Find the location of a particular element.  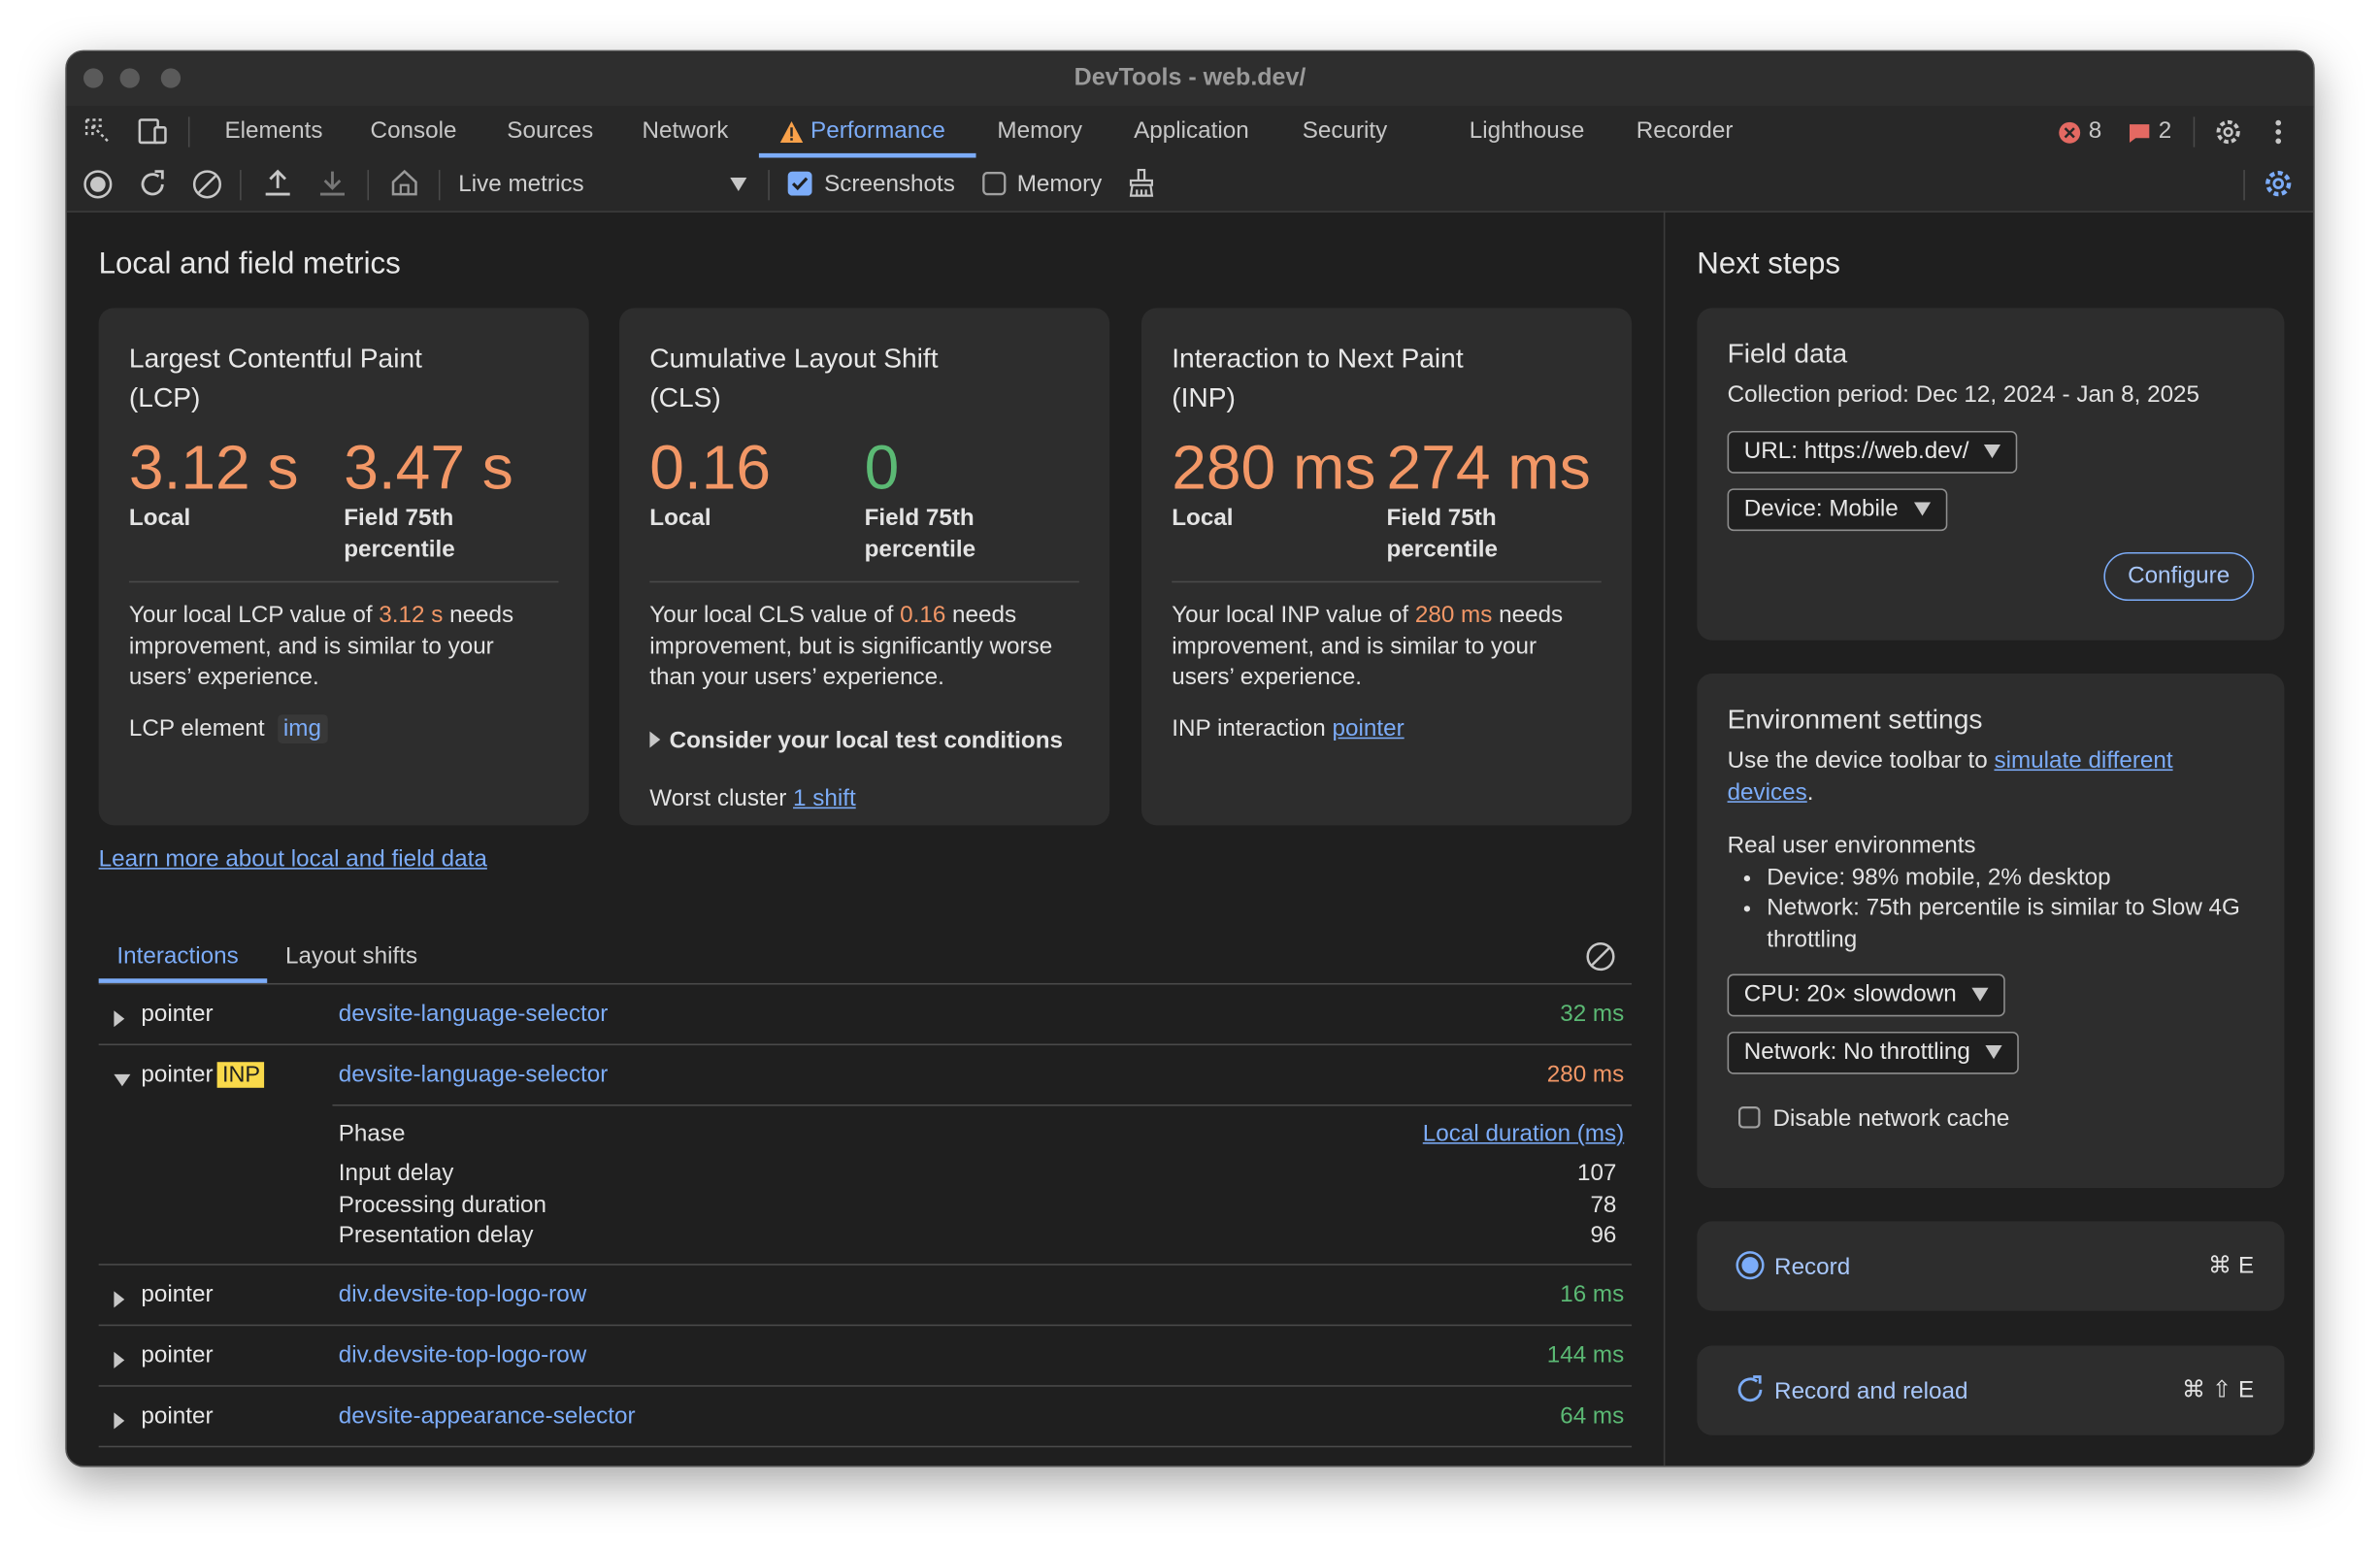

record-reload-card: Record and reload ⌘ ⇧ E is located at coordinates (1991, 1390).